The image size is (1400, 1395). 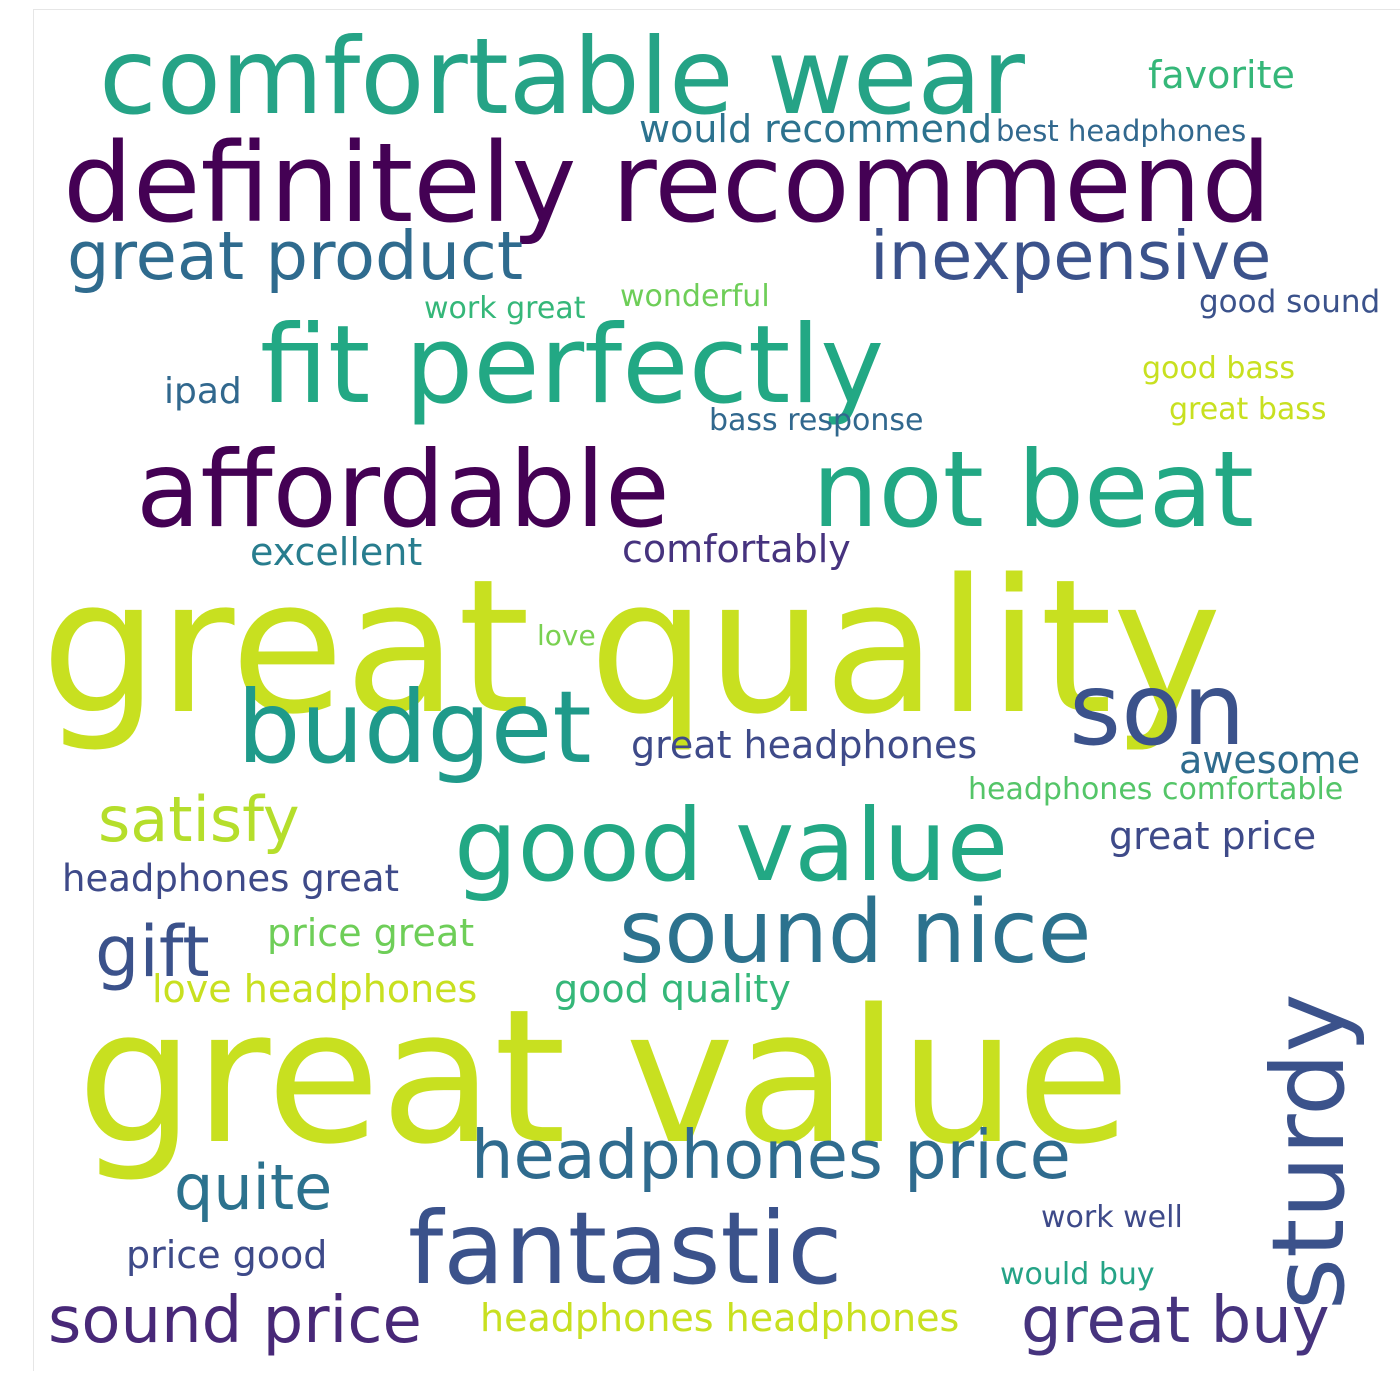 I want to click on word-fit-perfectly: fit perfectly, so click(x=572, y=365).